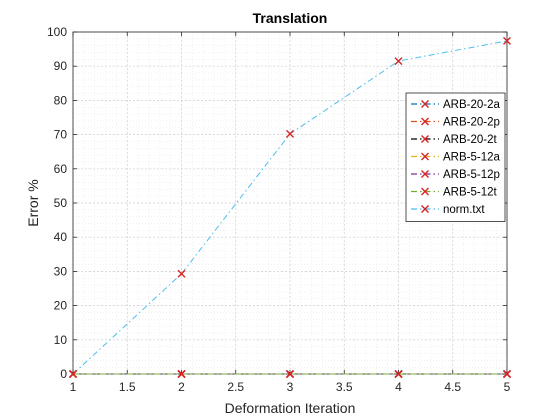 The width and height of the screenshot is (560, 420). I want to click on legend-box, so click(455, 157).